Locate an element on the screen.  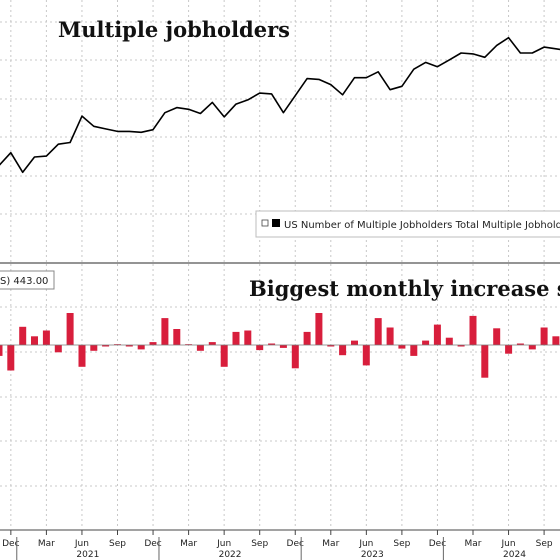
bar-series is located at coordinates (280, 345).